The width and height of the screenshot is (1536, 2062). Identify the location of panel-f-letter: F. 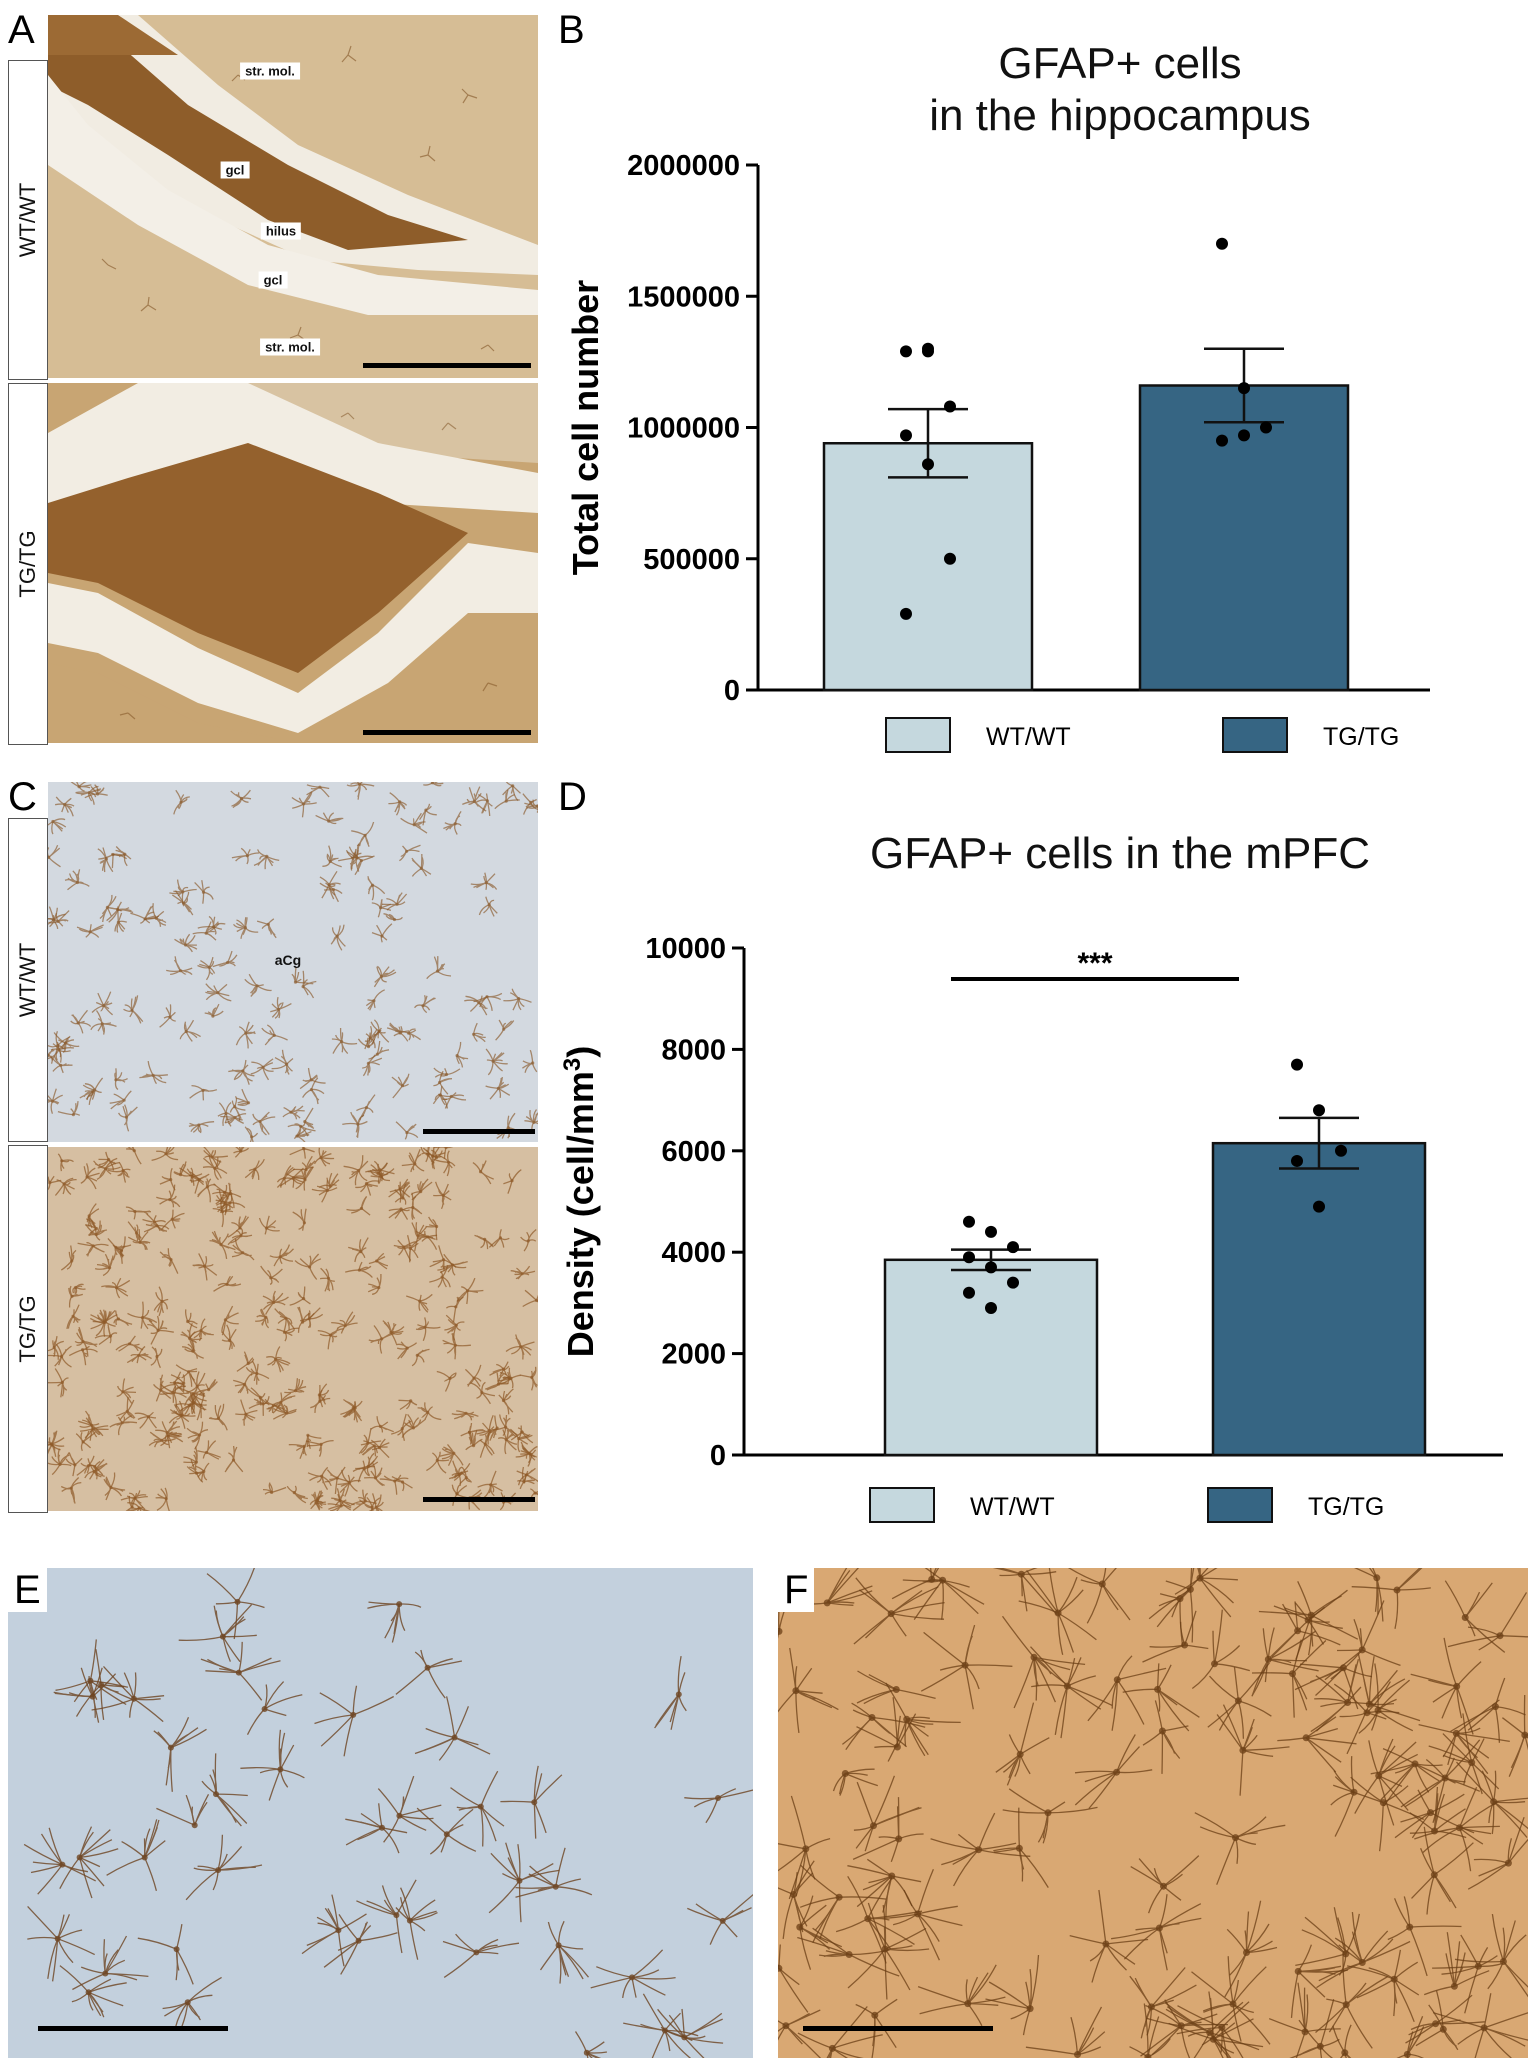
(796, 1590).